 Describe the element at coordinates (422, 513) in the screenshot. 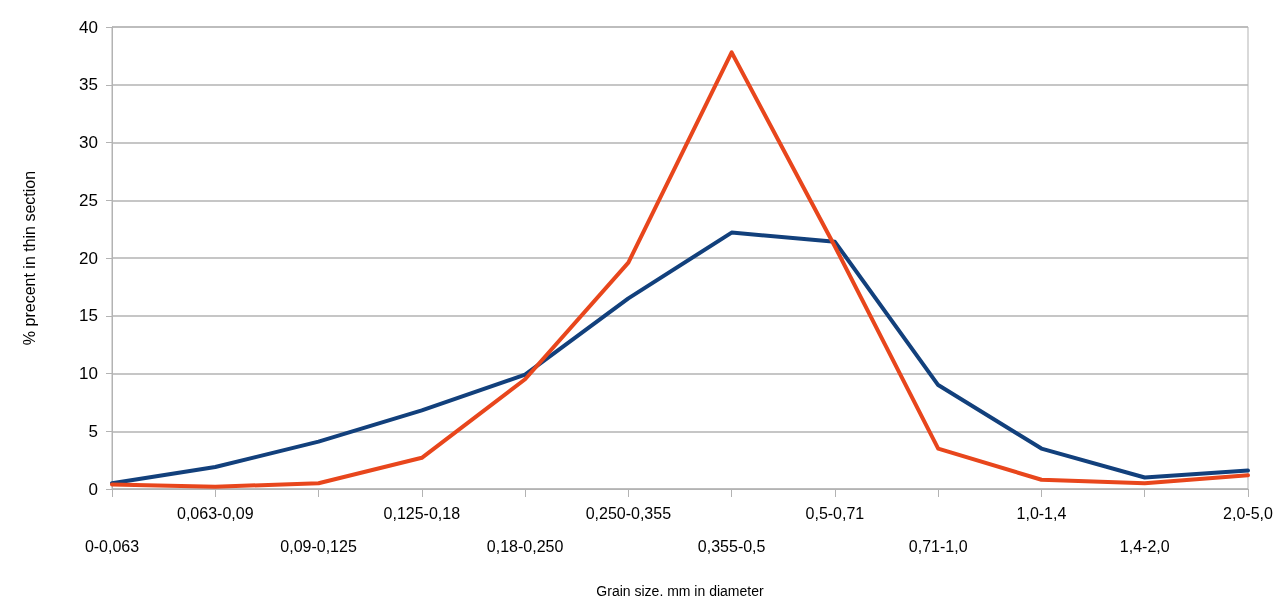

I see `x-tick-label: 0,125-0,18` at that location.